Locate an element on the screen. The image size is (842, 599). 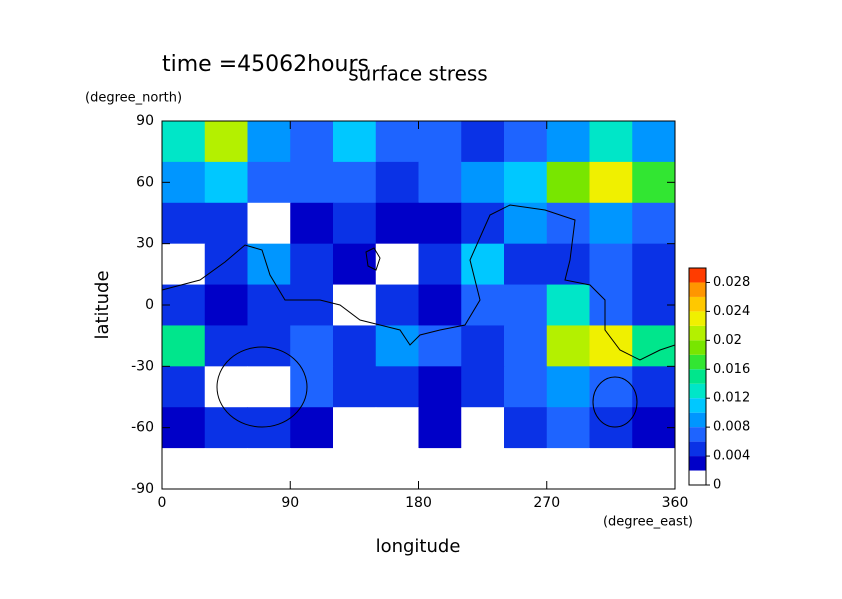
colorbar-tick-label: 0.004 is located at coordinates (731, 456).